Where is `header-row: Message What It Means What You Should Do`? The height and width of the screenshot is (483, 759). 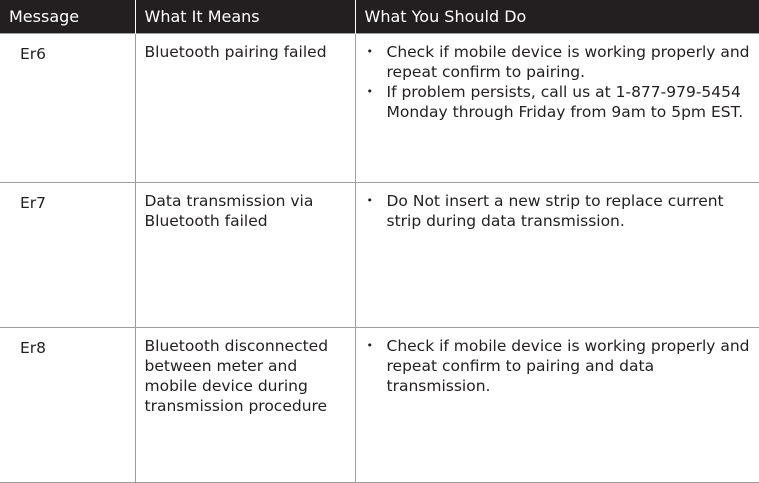 header-row: Message What It Means What You Should Do is located at coordinates (379, 17).